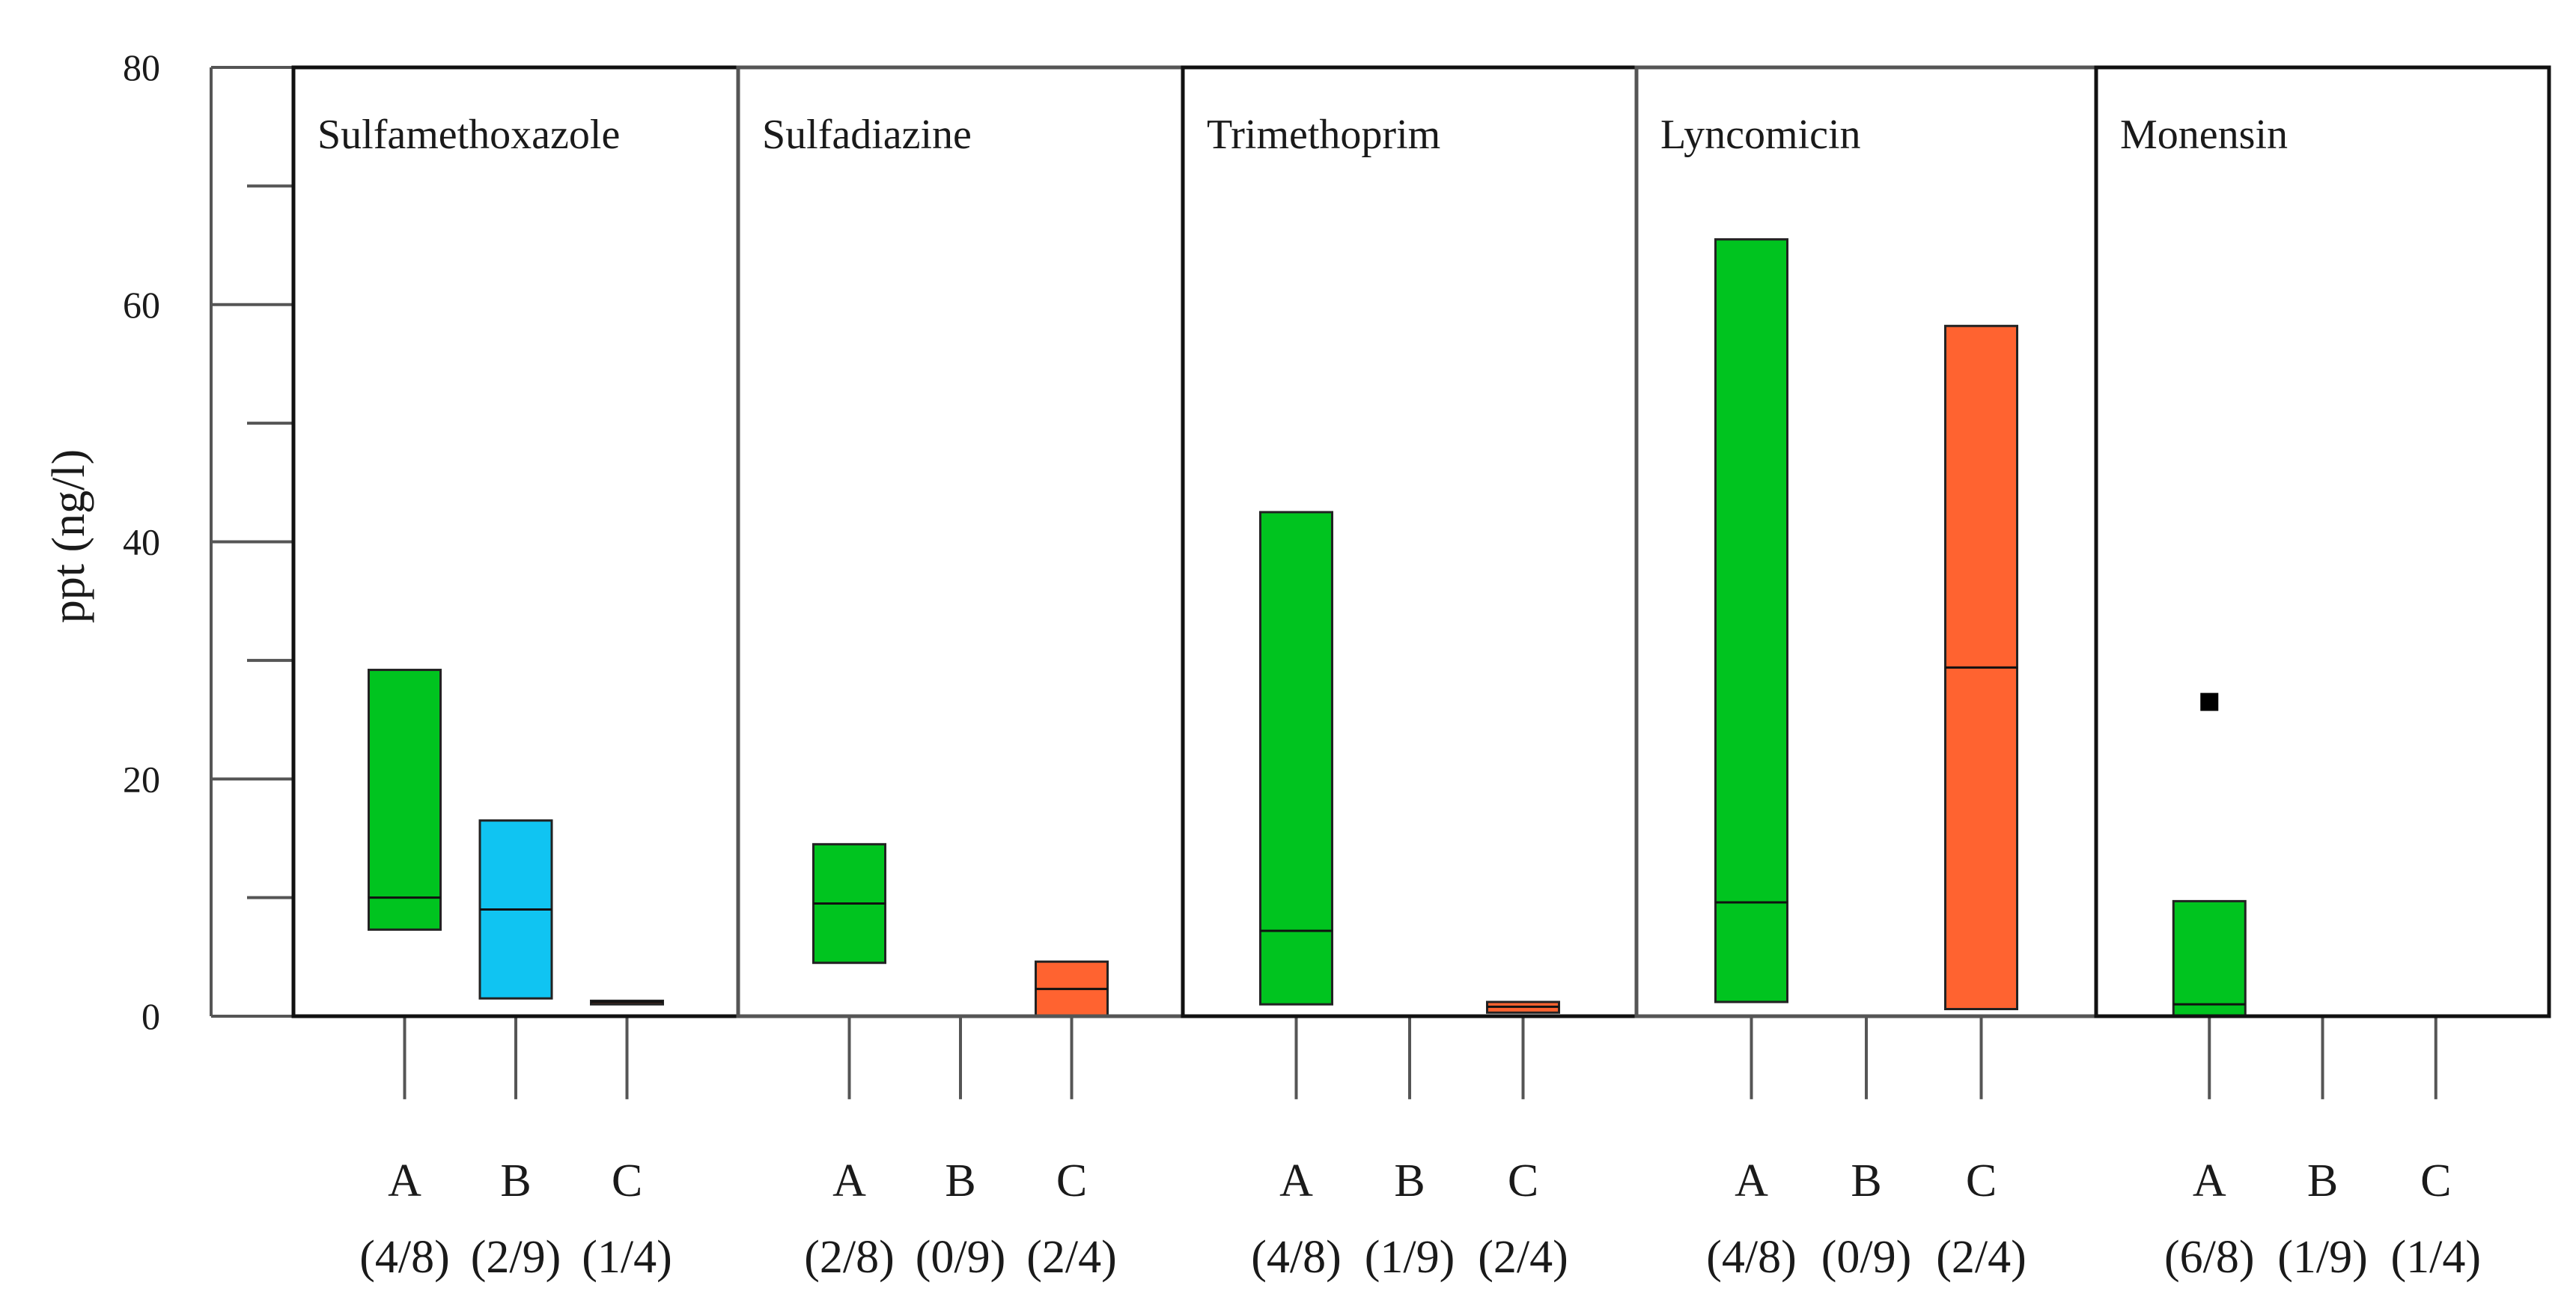  Describe the element at coordinates (2204, 135) in the screenshot. I see `panel-title: Monensin` at that location.